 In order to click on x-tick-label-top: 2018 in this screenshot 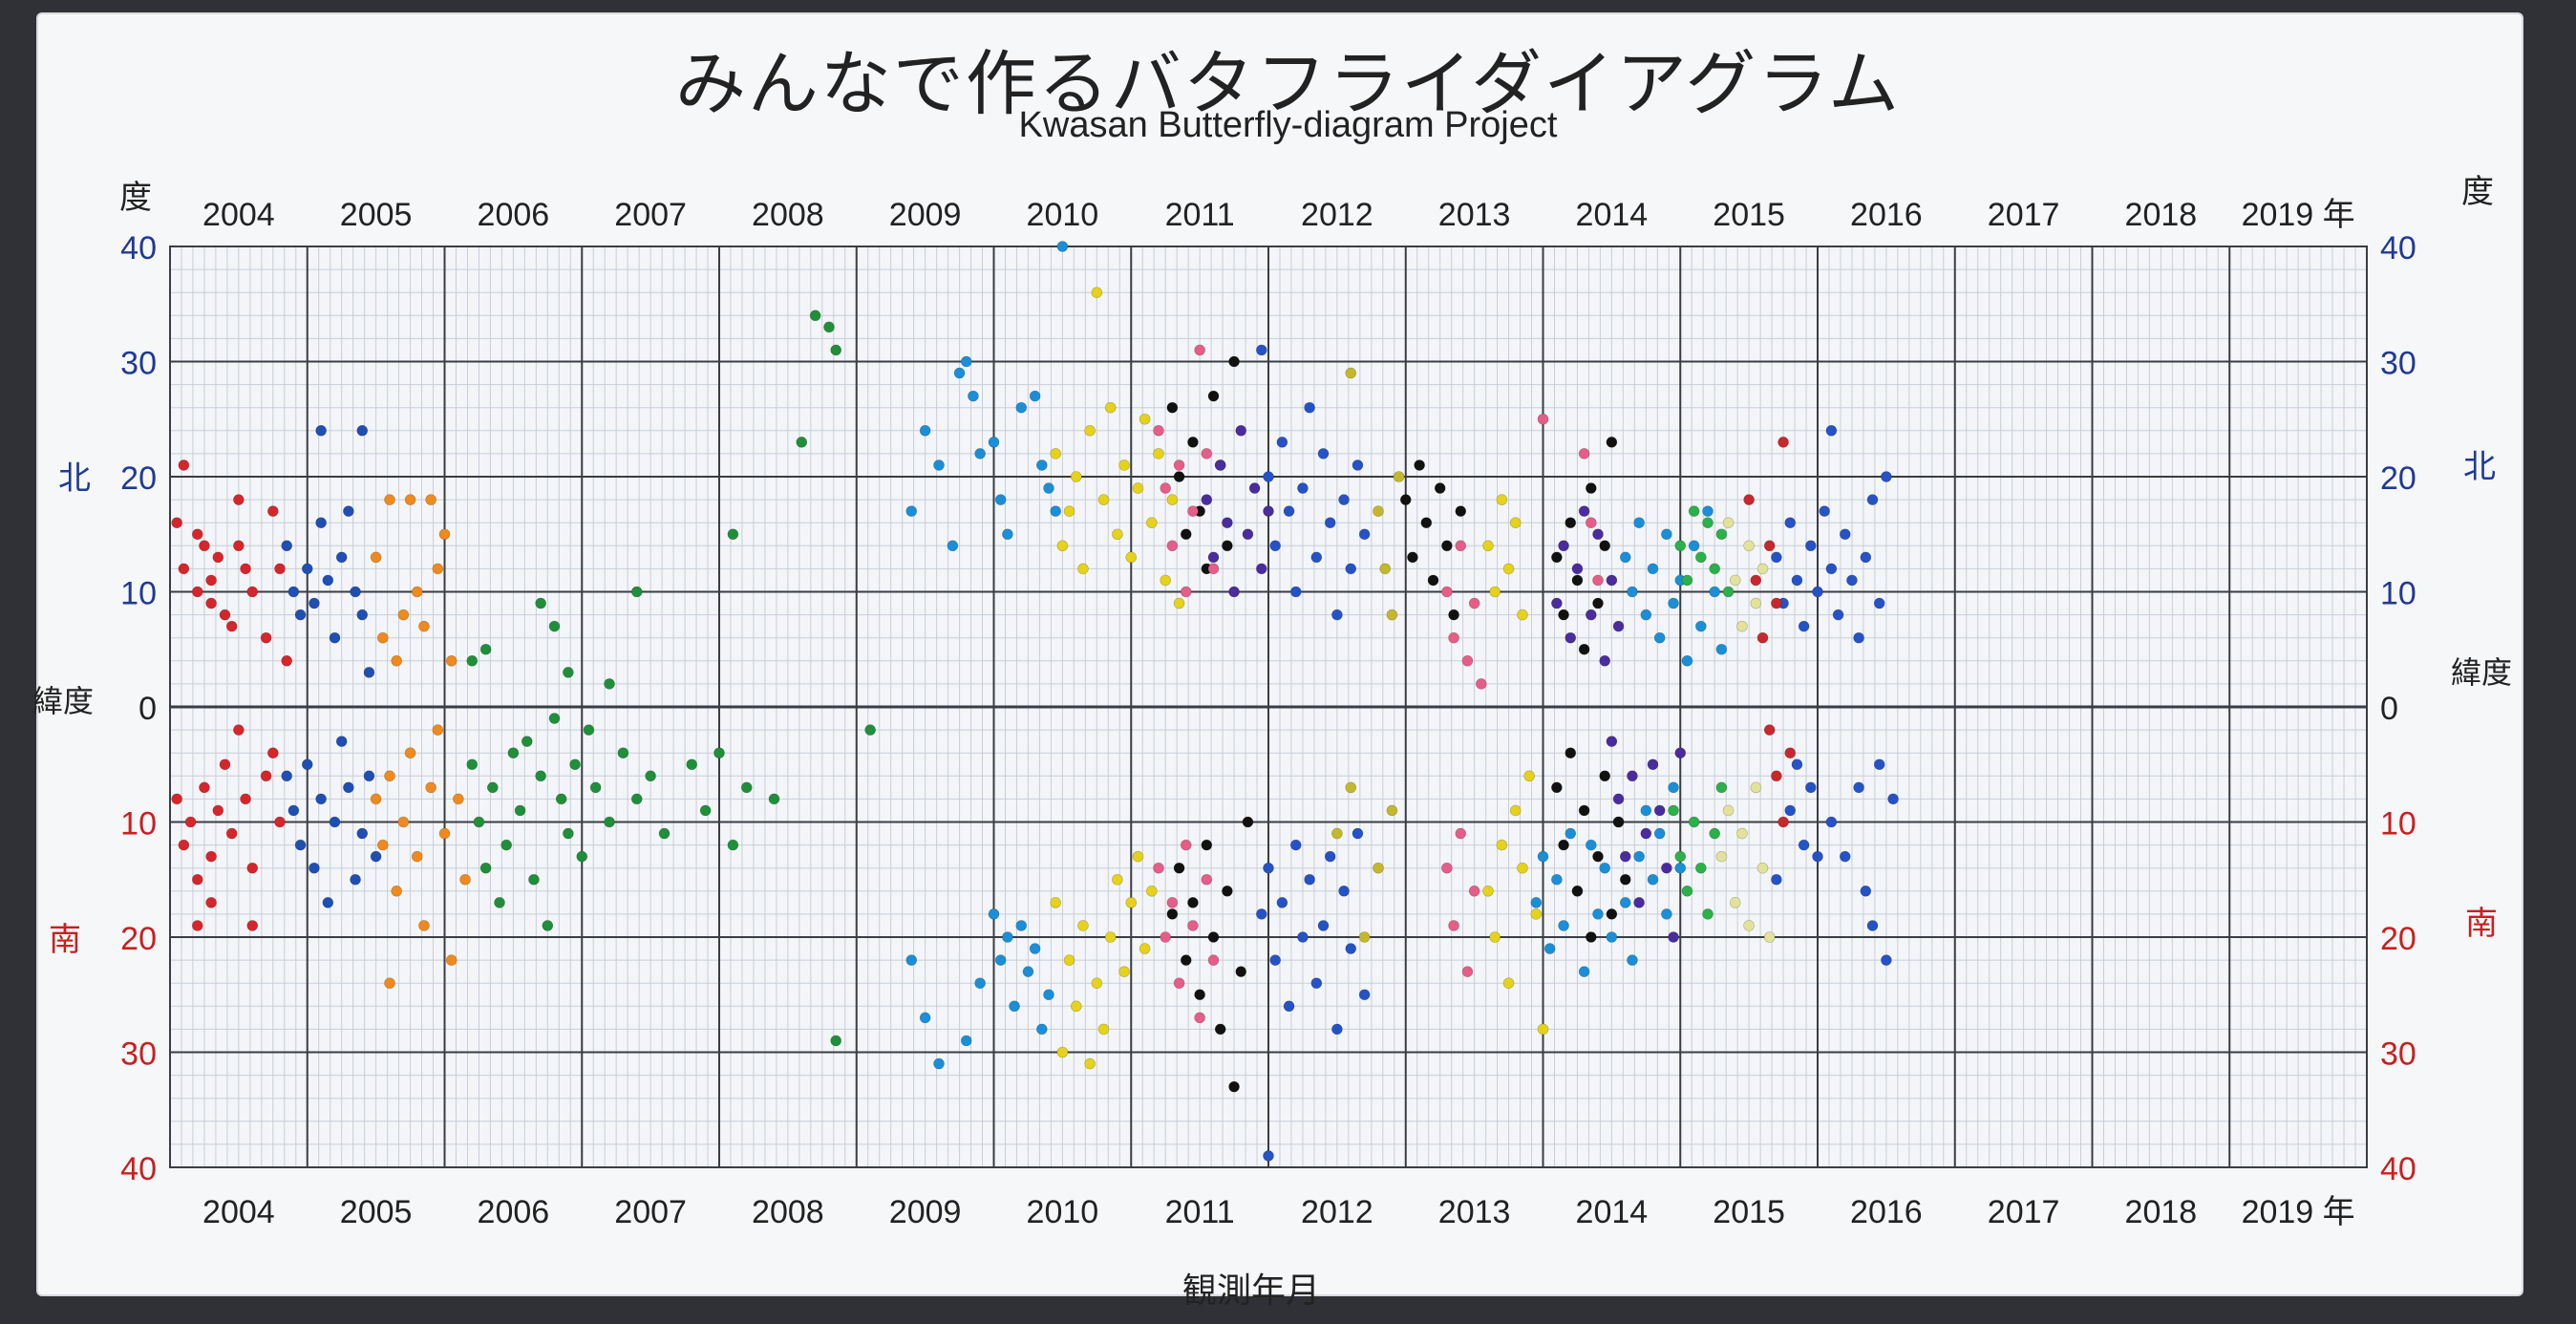, I will do `click(2161, 215)`.